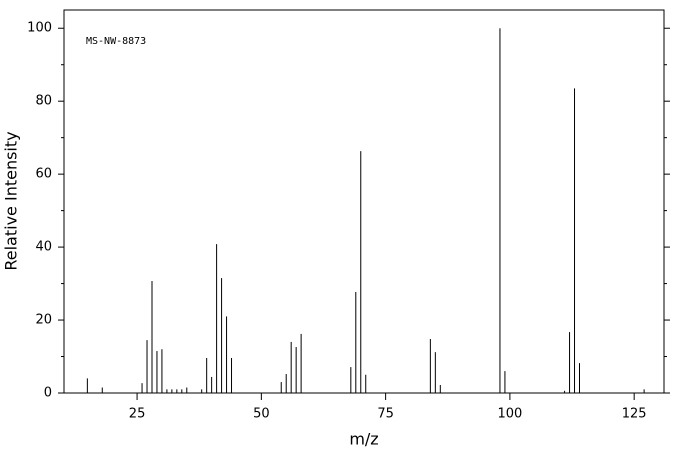 Image resolution: width=676 pixels, height=455 pixels. I want to click on x-tick-label: 125, so click(634, 414).